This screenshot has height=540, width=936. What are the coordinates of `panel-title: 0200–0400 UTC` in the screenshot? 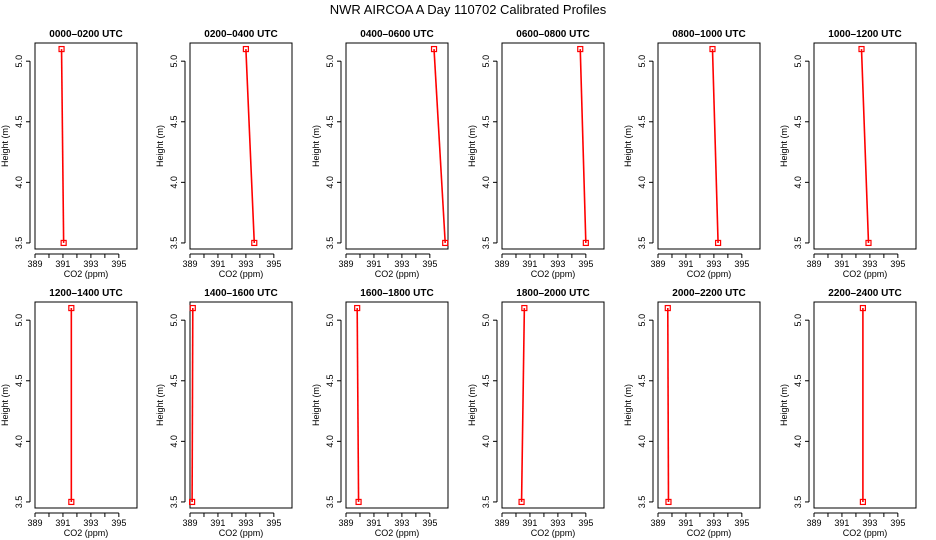 It's located at (240, 34).